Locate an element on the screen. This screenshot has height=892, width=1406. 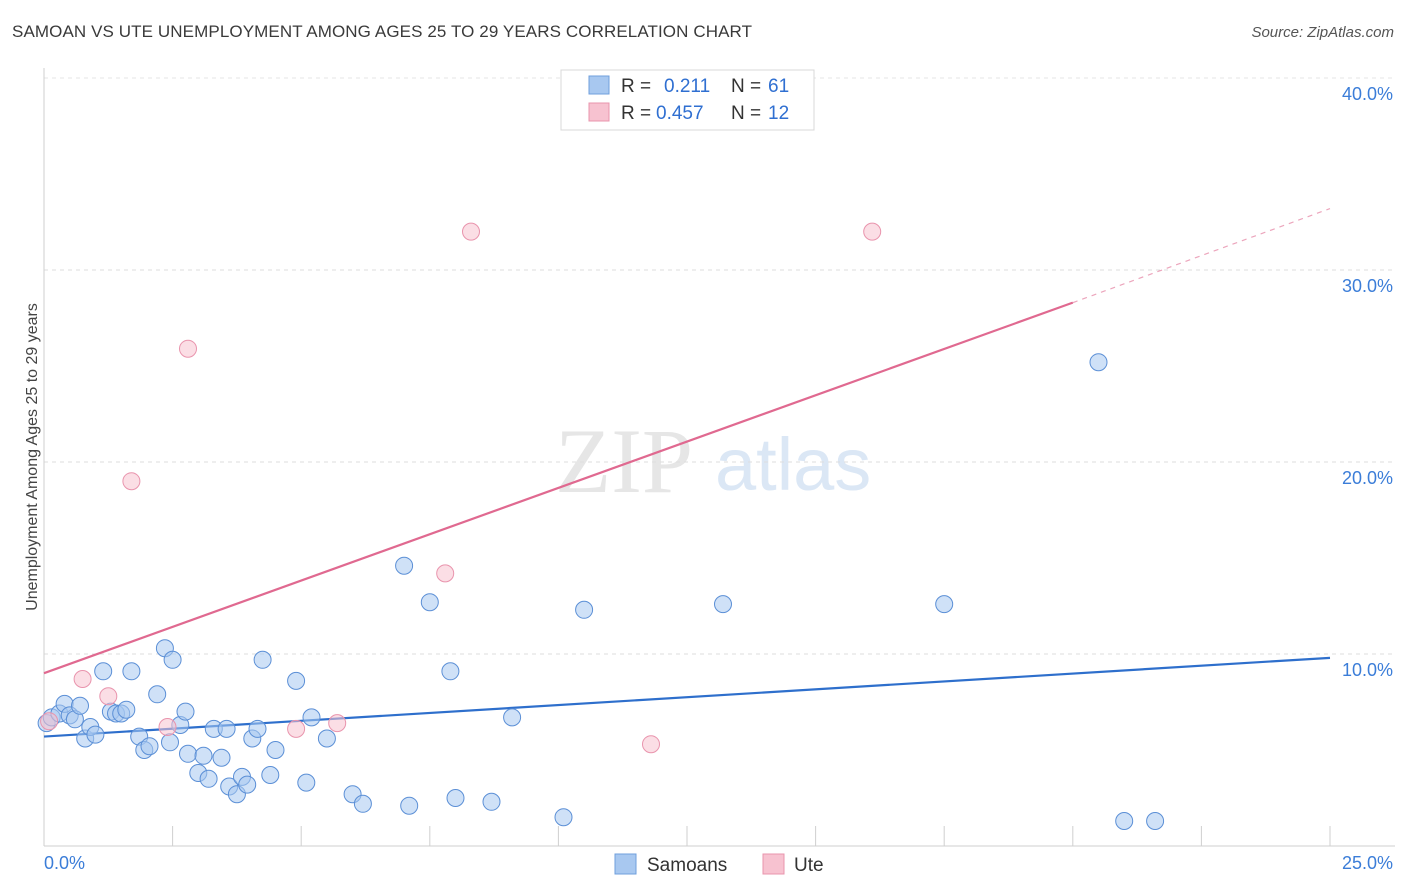
bottom-legend-swatch-ute is located at coordinates (773, 864).